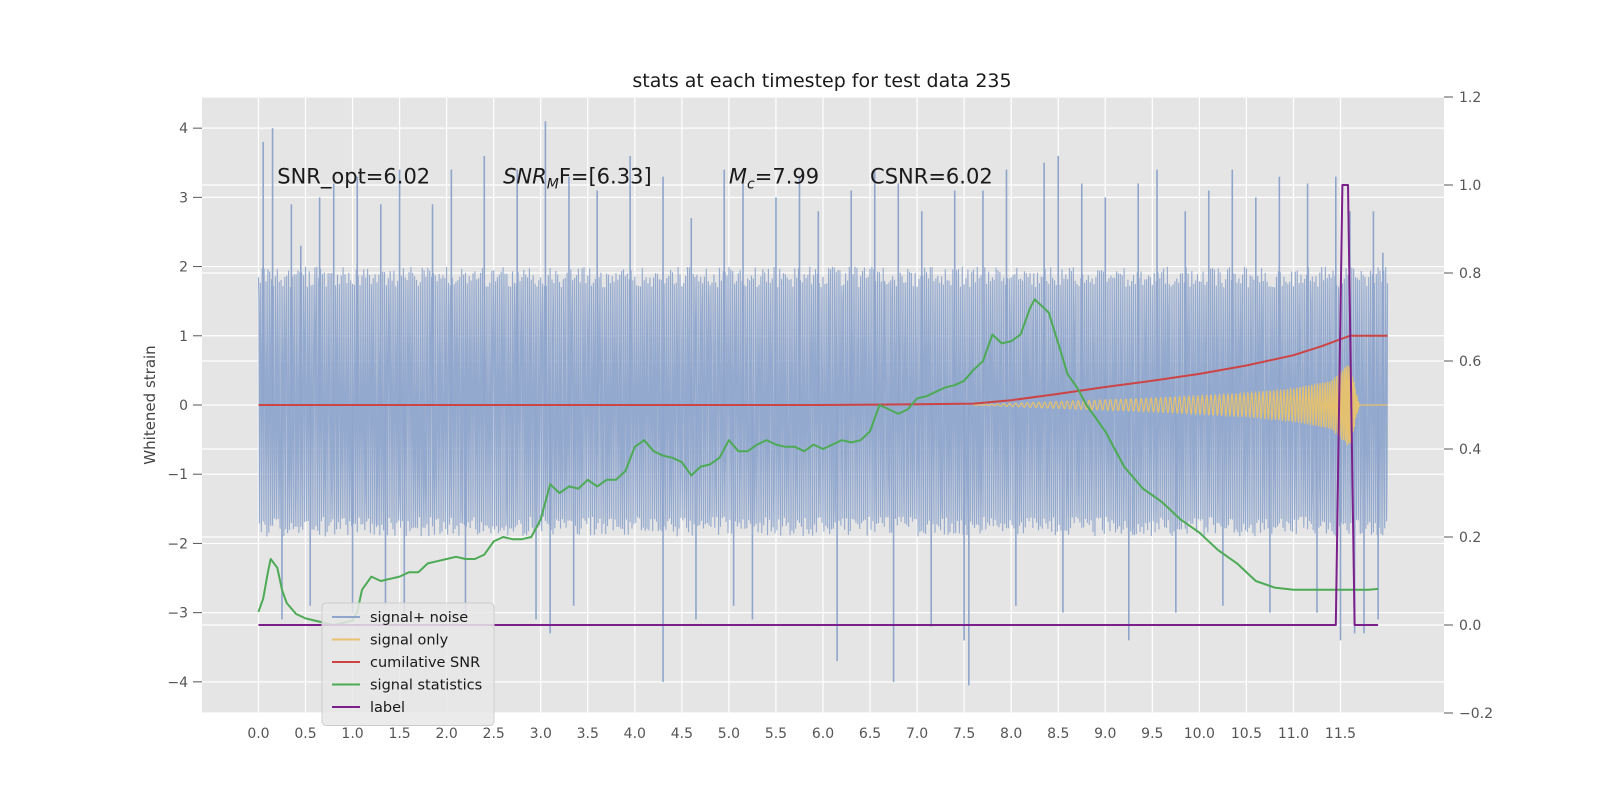  What do you see at coordinates (931, 177) in the screenshot?
I see `annotation: CSNR=6.02` at bounding box center [931, 177].